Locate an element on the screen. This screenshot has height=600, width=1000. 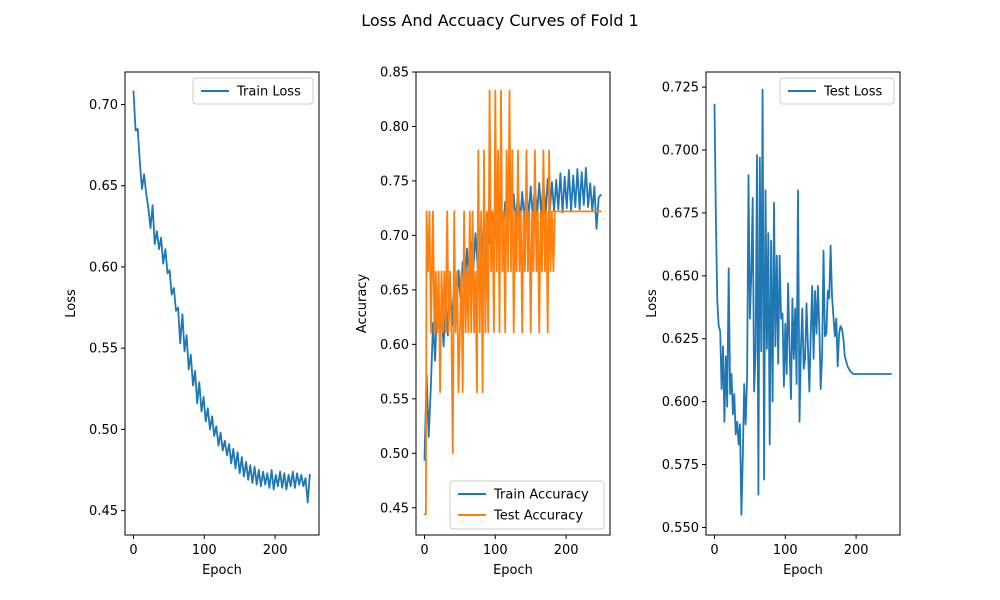
legend: Train Loss is located at coordinates (253, 91).